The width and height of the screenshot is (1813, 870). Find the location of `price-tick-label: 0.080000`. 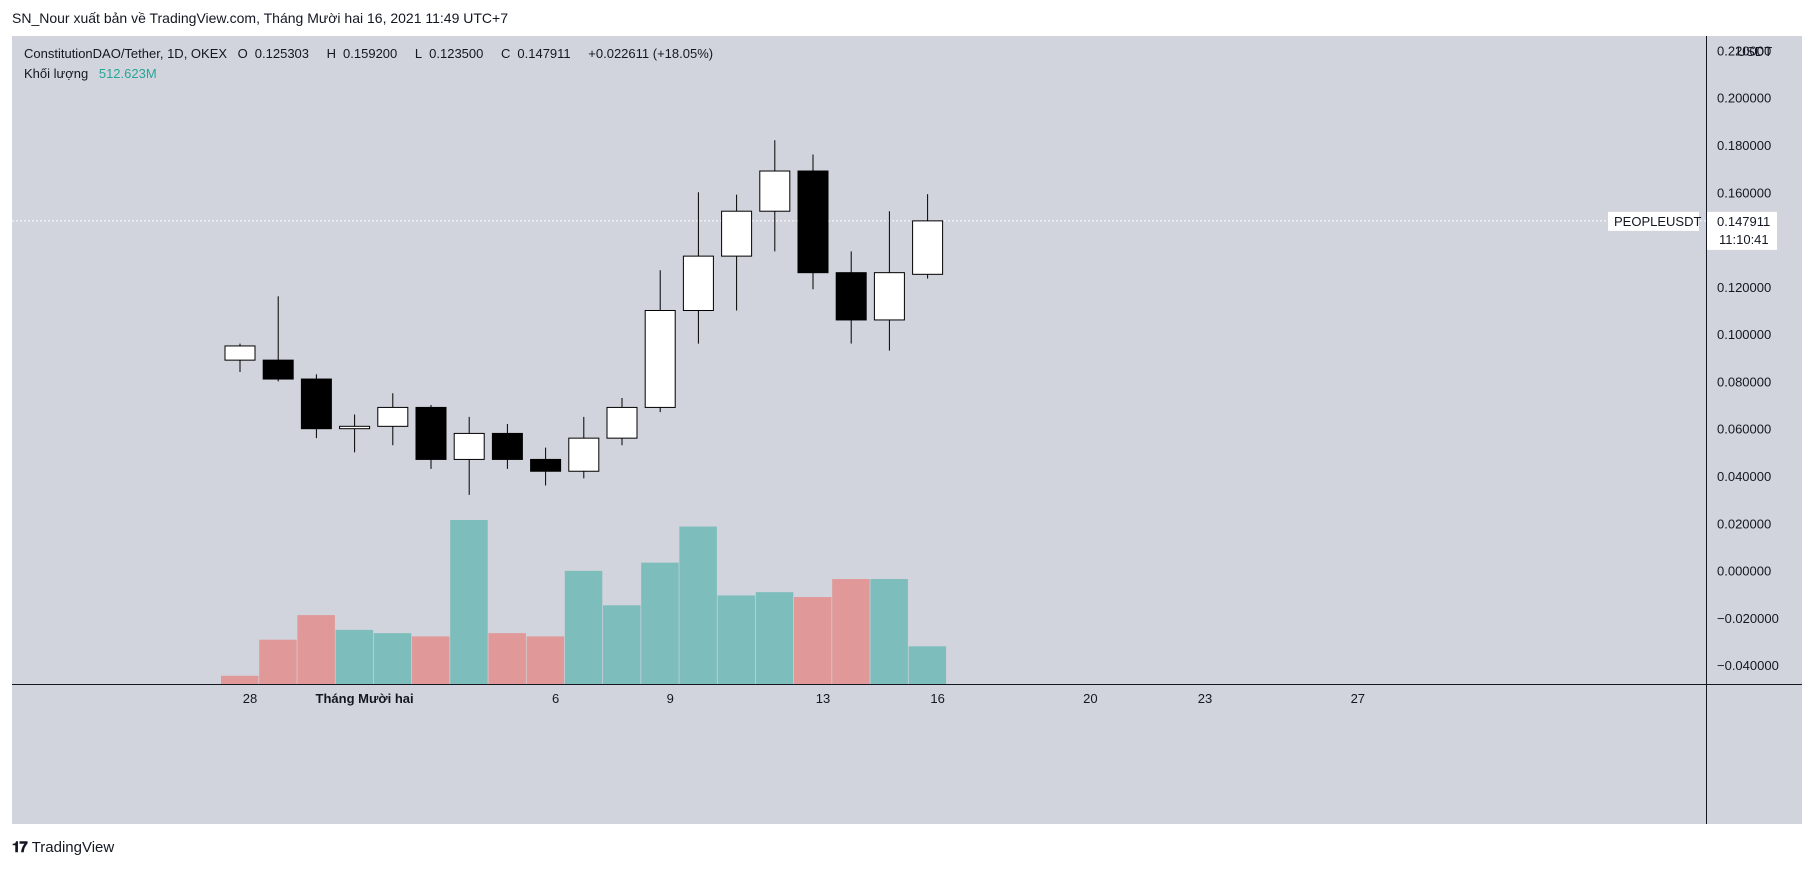

price-tick-label: 0.080000 is located at coordinates (1744, 381).